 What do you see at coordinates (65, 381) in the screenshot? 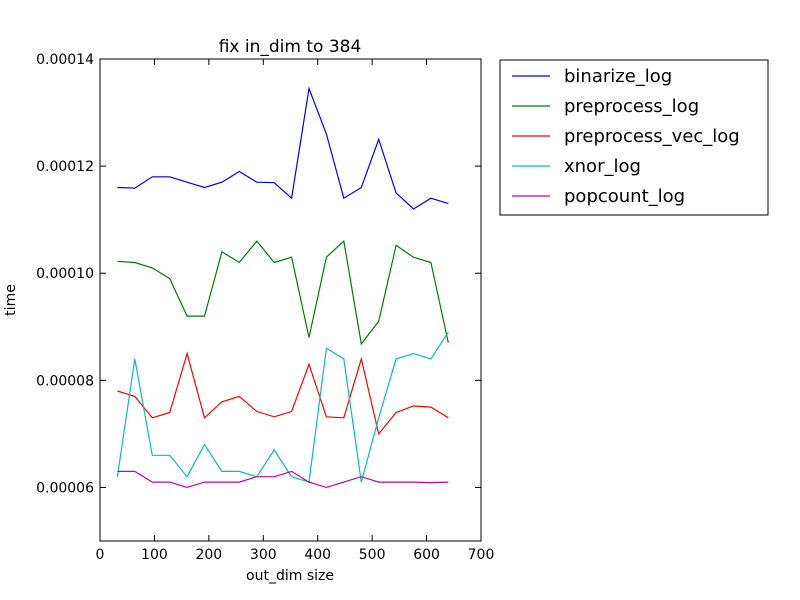
I see `y-tick-label: 0.00008` at bounding box center [65, 381].